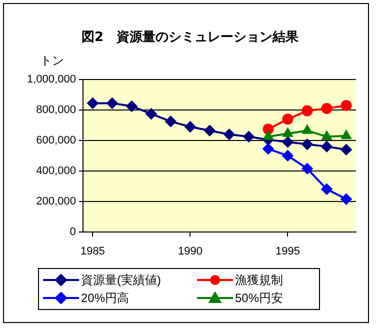  I want to click on legend-label: 20%円高, so click(105, 298).